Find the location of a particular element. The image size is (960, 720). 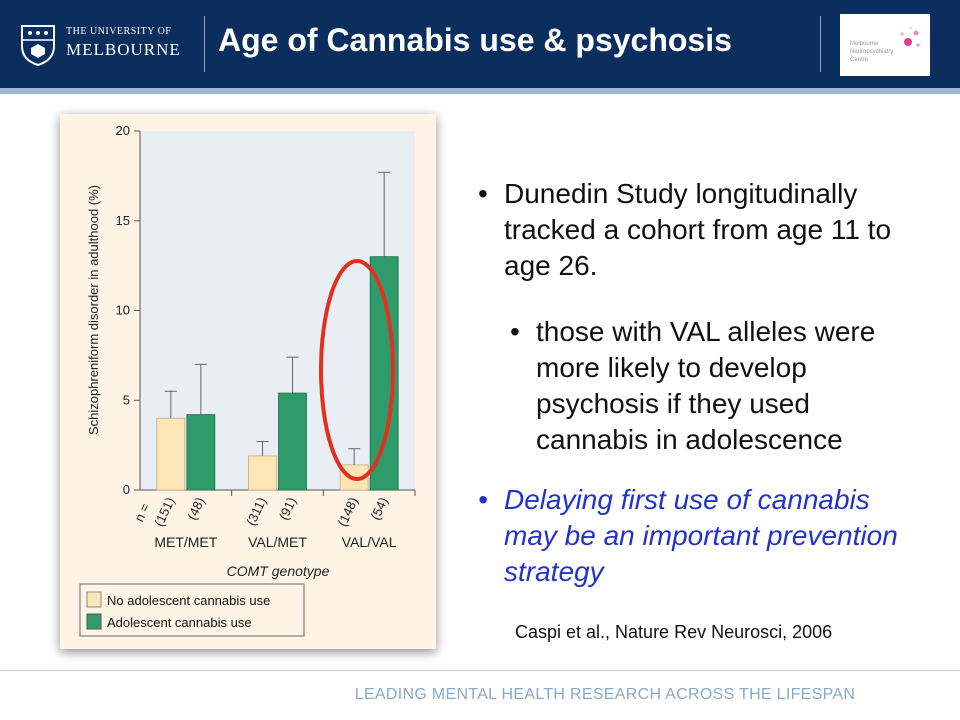

y-tick-label: 15 is located at coordinates (123, 220).